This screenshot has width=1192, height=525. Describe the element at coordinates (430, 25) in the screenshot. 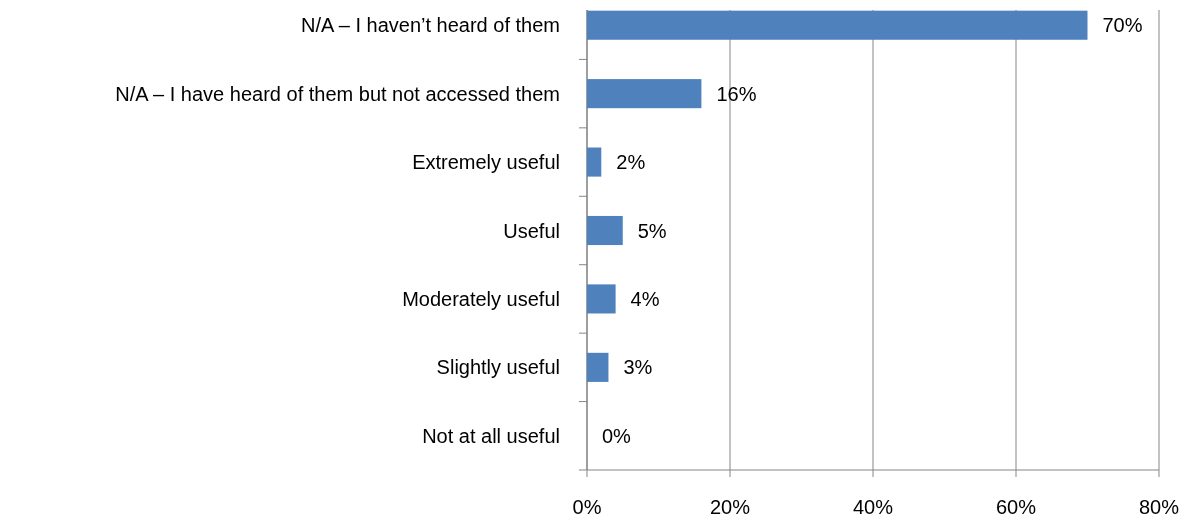

I see `y-tick-label: N/A – I haven’t heard of them` at that location.